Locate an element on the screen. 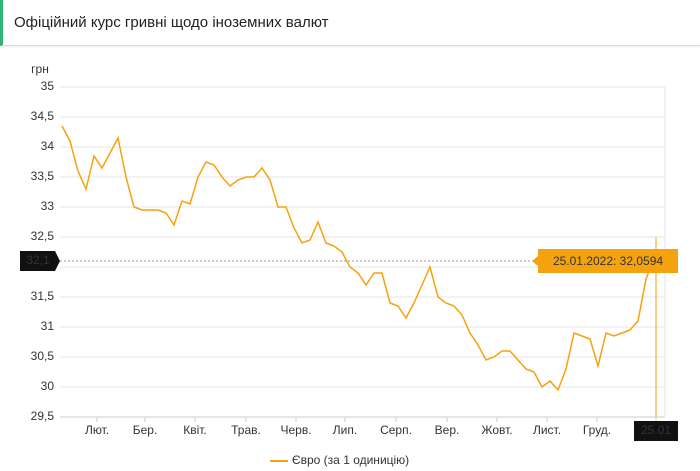  x-tick-label: Лист. is located at coordinates (547, 430).